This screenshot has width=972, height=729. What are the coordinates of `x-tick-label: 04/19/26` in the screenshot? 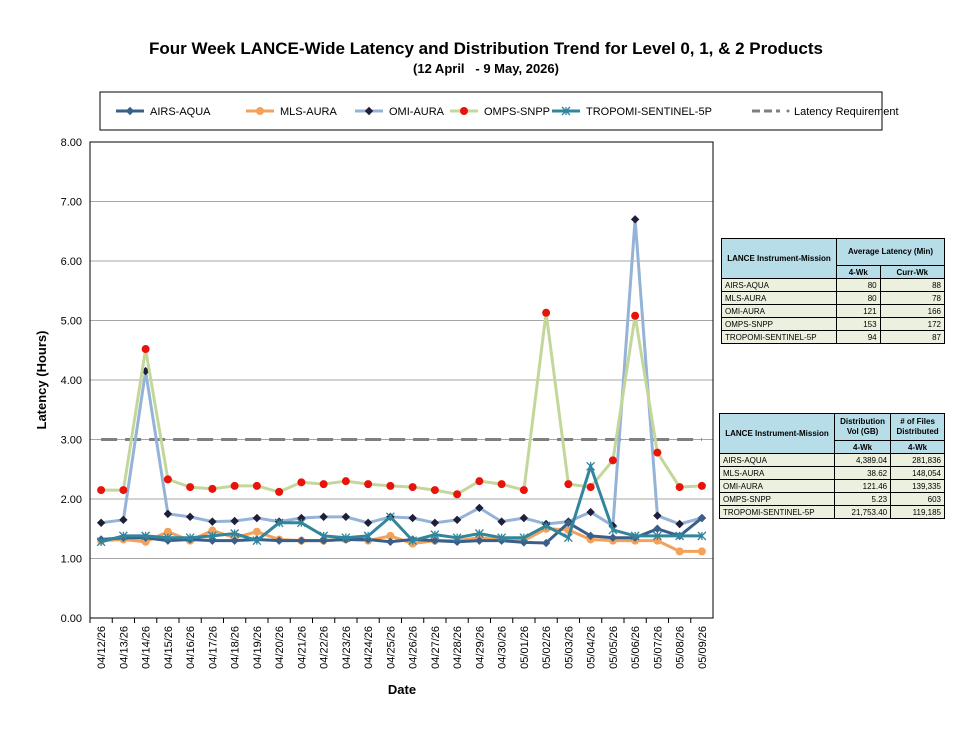 It's located at (258, 647).